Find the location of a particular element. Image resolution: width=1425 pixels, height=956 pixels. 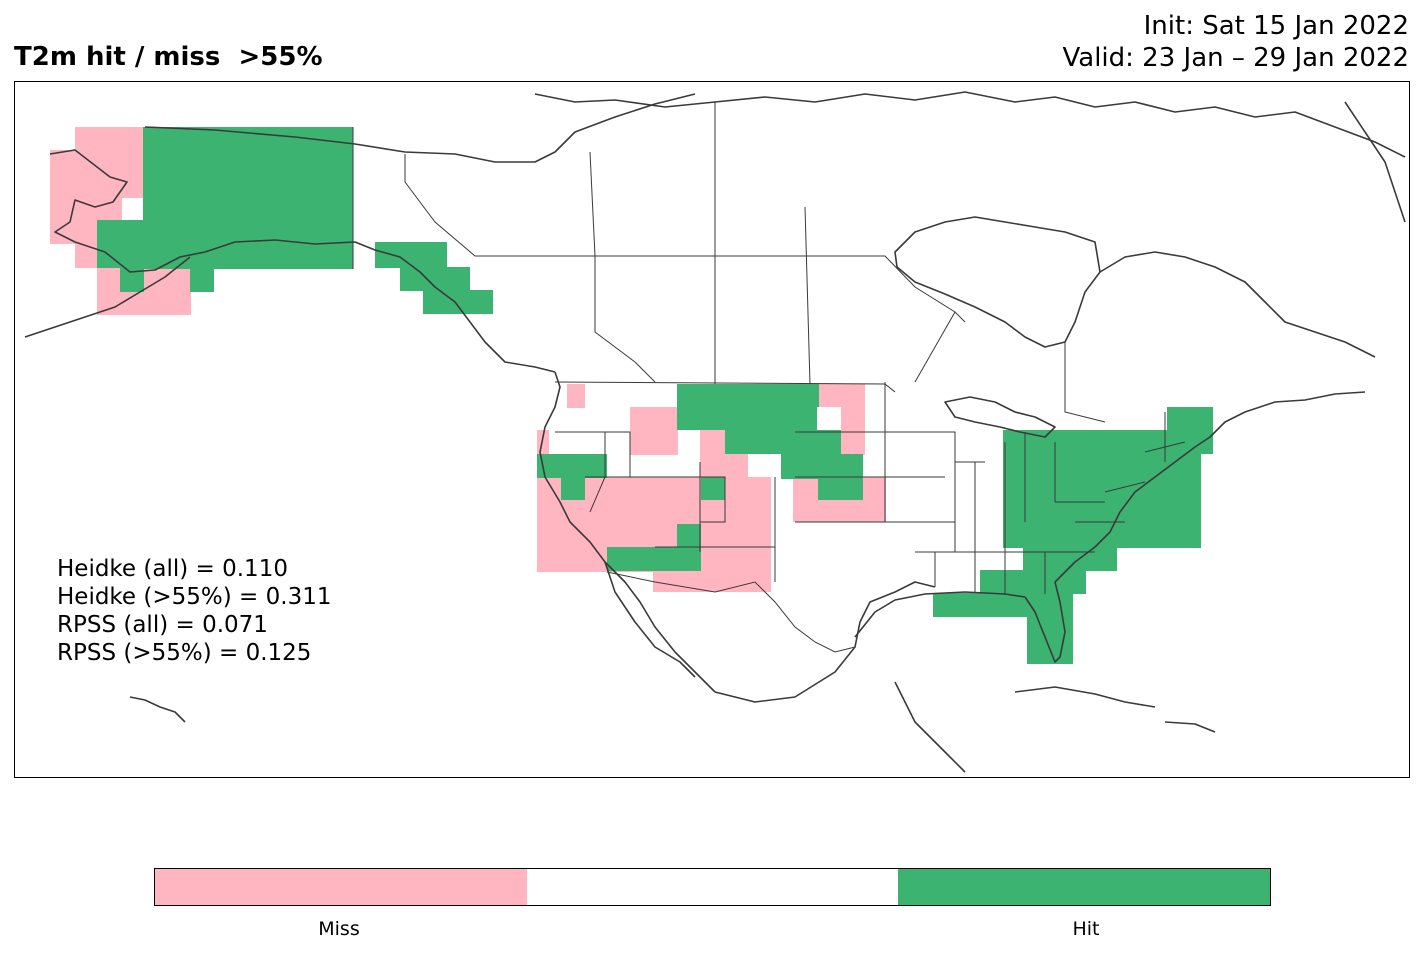

arctic-coast is located at coordinates (420, 128).